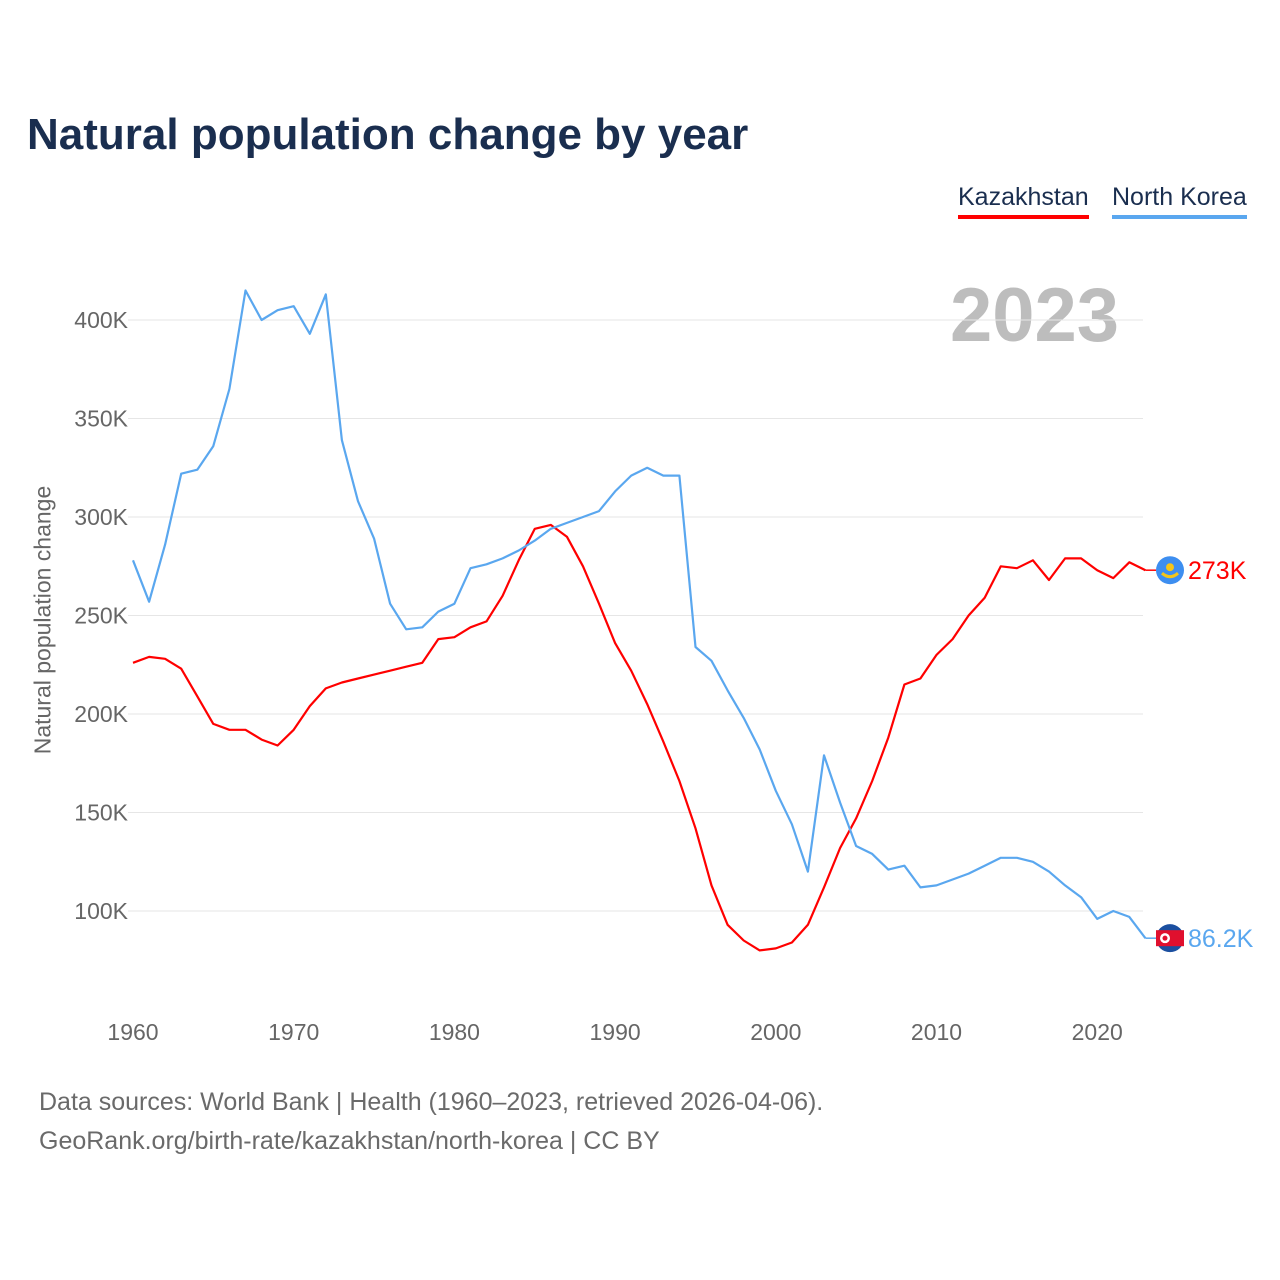 The height and width of the screenshot is (1280, 1280). Describe the element at coordinates (1217, 571) in the screenshot. I see `end-value-label: 273K` at that location.